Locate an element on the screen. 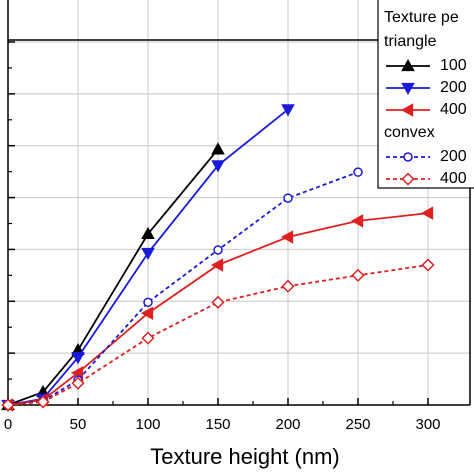  x-axis-label: Texture height (nm) is located at coordinates (245, 456).